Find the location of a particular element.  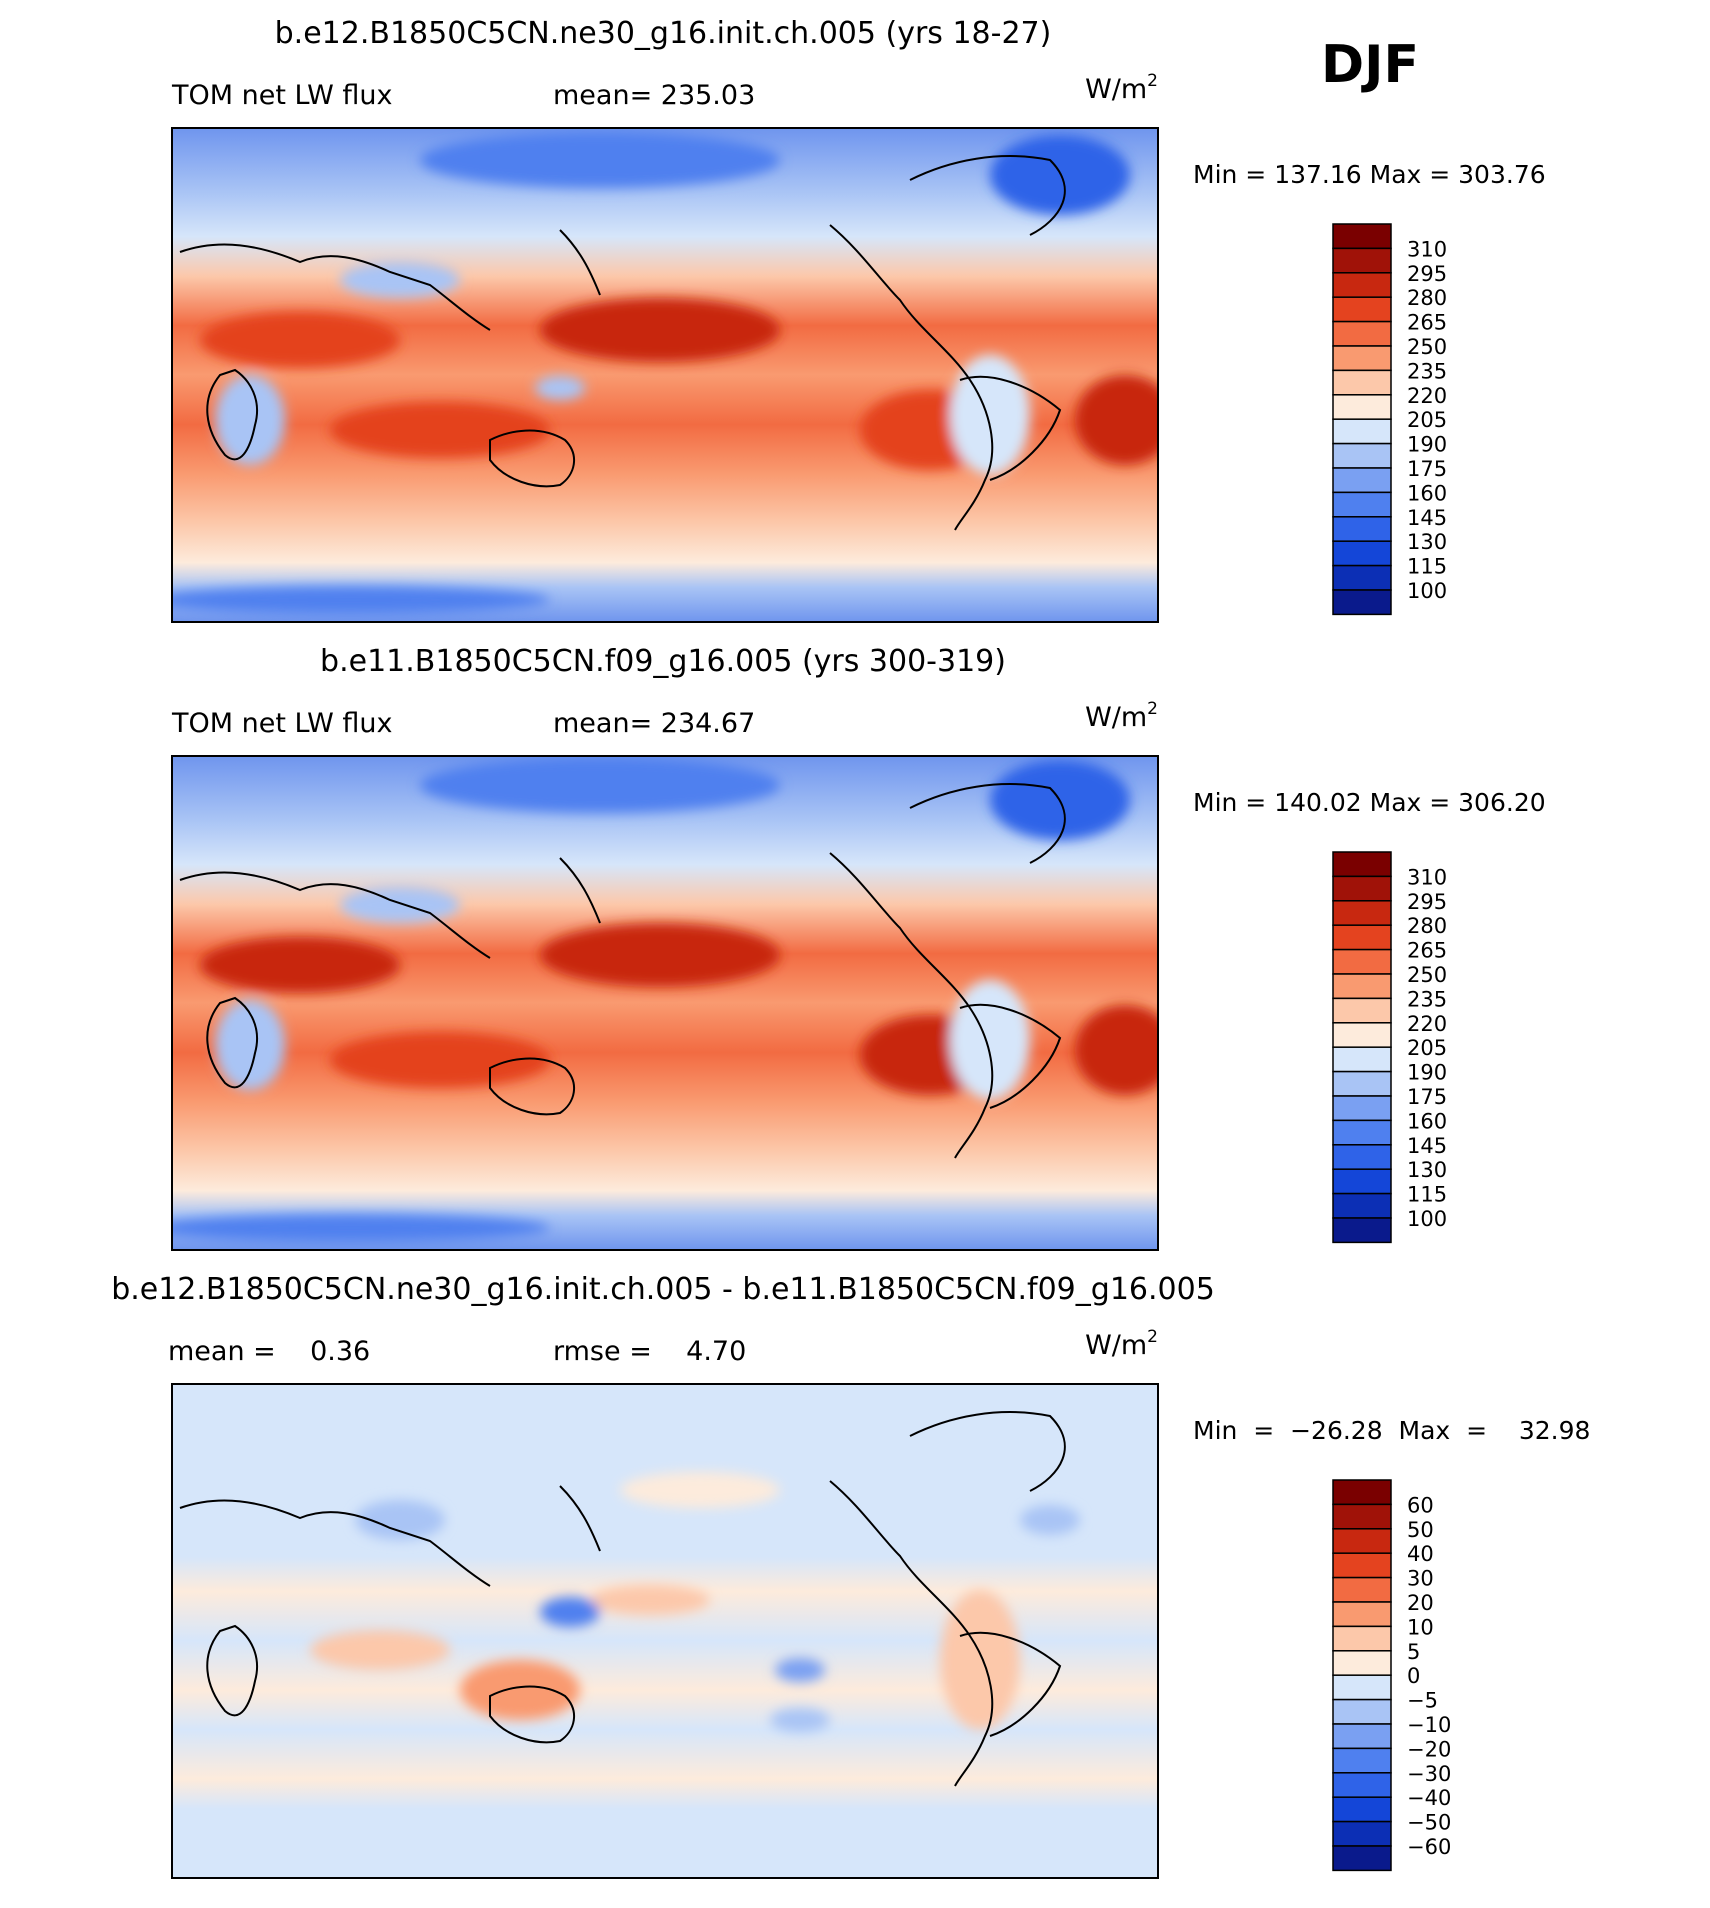

colorbar-level-label: 265 is located at coordinates (1427, 951).